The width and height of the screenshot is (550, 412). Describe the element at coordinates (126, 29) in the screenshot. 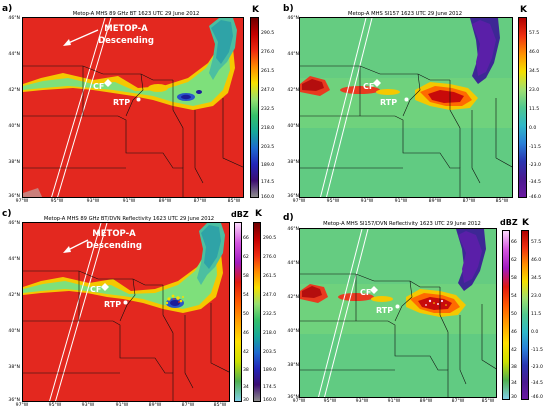

I see `satellite-title: METOP-A` at that location.